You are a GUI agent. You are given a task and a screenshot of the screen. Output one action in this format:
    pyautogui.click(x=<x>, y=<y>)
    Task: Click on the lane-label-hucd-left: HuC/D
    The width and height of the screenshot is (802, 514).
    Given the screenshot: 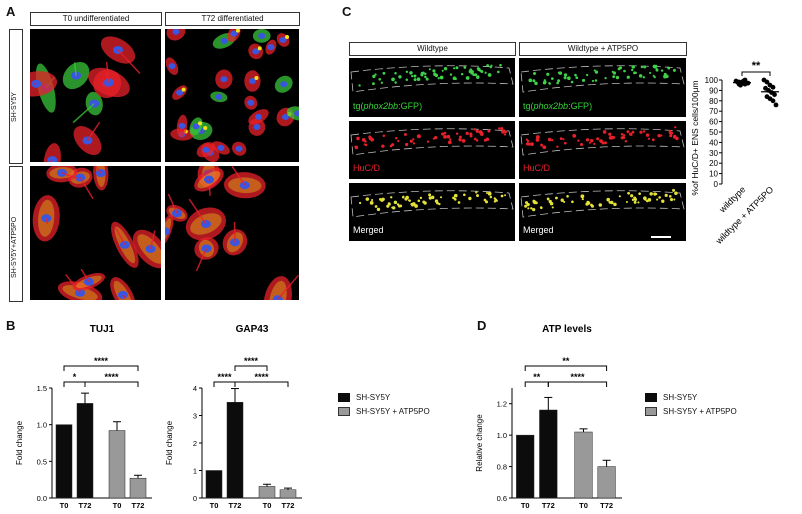 What is the action you would take?
    pyautogui.click(x=367, y=168)
    